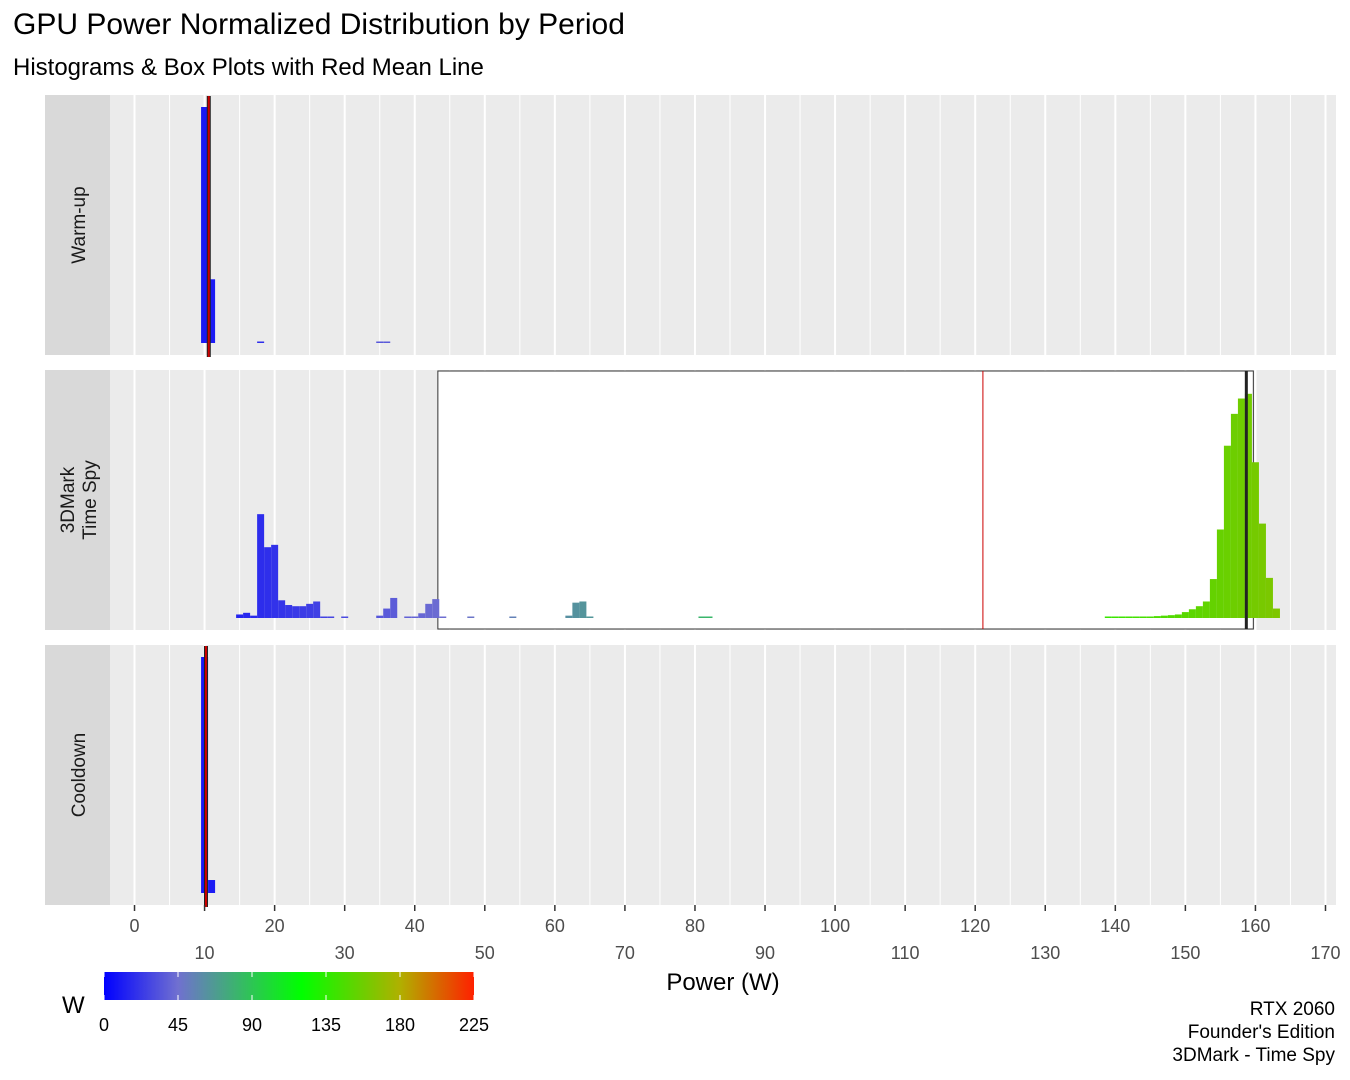  I want to click on x-tick-label: 20, so click(275, 926).